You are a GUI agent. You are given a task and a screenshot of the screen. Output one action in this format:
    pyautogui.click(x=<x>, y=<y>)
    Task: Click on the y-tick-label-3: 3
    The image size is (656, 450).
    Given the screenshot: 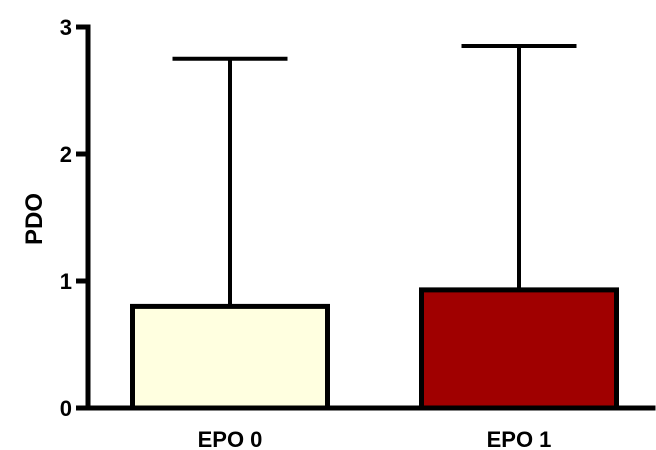 What is the action you would take?
    pyautogui.click(x=66, y=27)
    